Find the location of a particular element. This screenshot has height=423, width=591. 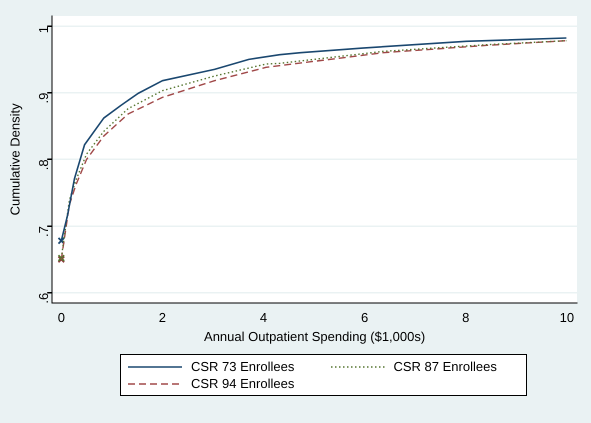

y-tick-label: .7 is located at coordinates (43, 231).